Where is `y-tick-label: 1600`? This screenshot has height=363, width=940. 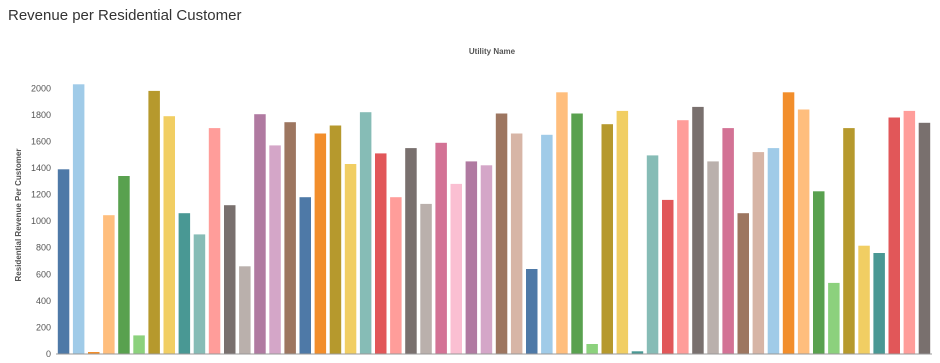
y-tick-label: 1600 is located at coordinates (41, 141).